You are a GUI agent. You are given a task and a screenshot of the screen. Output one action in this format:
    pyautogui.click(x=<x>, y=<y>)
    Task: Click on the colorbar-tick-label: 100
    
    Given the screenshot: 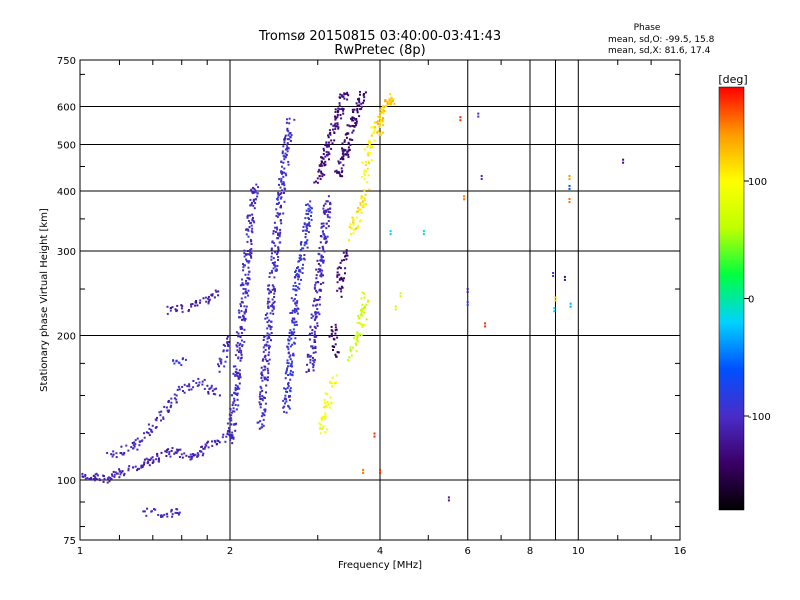 What is the action you would take?
    pyautogui.click(x=757, y=182)
    